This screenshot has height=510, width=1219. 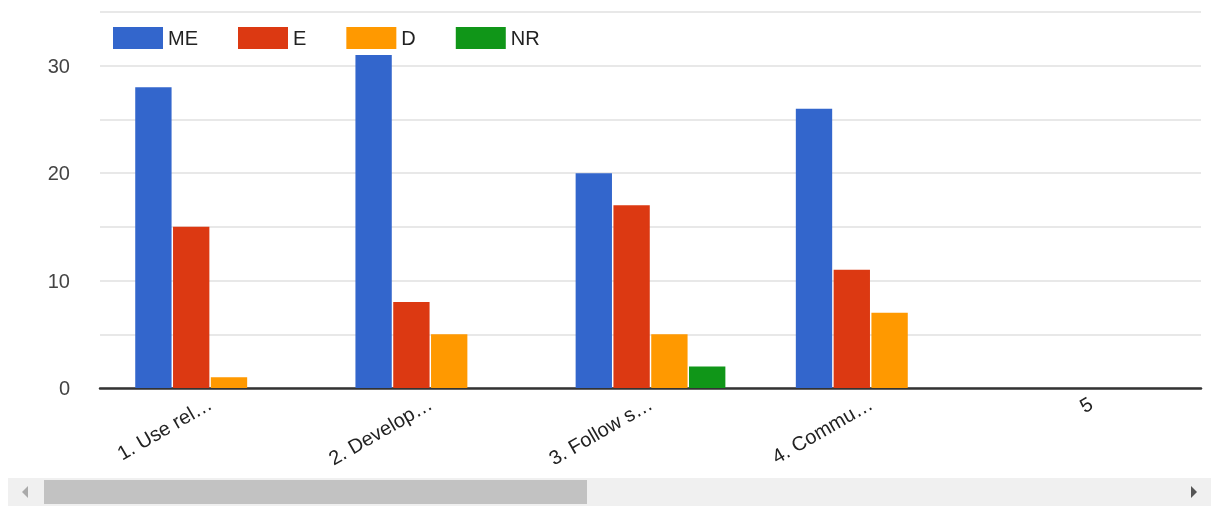 What do you see at coordinates (408, 38) in the screenshot?
I see `legend-label: D` at bounding box center [408, 38].